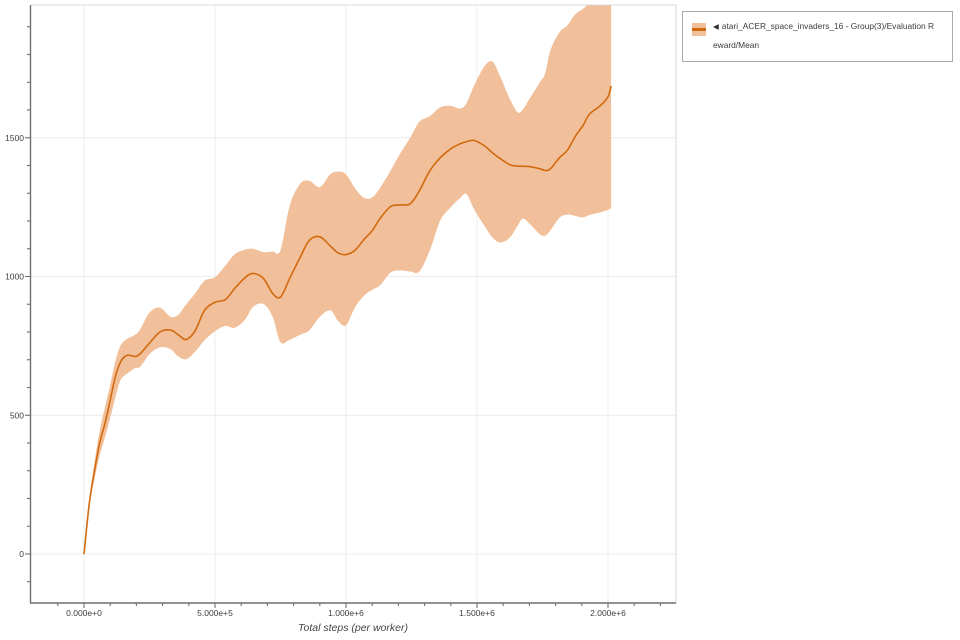  What do you see at coordinates (353, 628) in the screenshot?
I see `x-axis-title: Total steps (per worker)` at bounding box center [353, 628].